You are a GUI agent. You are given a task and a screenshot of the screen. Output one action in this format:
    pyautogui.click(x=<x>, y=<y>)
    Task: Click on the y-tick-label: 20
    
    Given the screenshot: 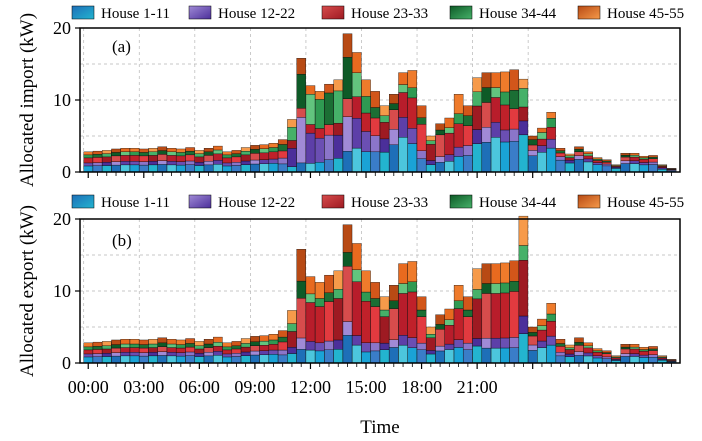 What is the action you would take?
    pyautogui.click(x=62, y=219)
    